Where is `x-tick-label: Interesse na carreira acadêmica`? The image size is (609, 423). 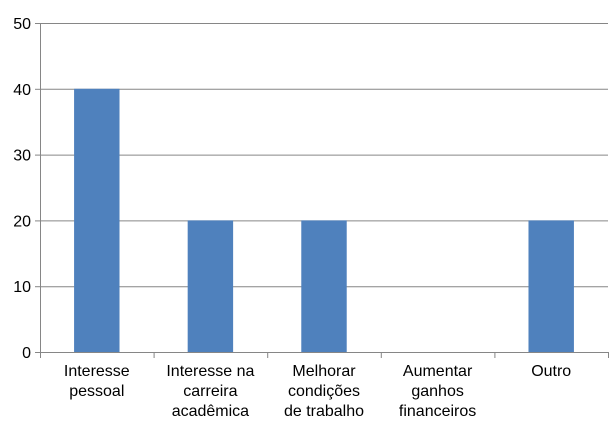 x-tick-label: Interesse na carreira acadêmica is located at coordinates (210, 391).